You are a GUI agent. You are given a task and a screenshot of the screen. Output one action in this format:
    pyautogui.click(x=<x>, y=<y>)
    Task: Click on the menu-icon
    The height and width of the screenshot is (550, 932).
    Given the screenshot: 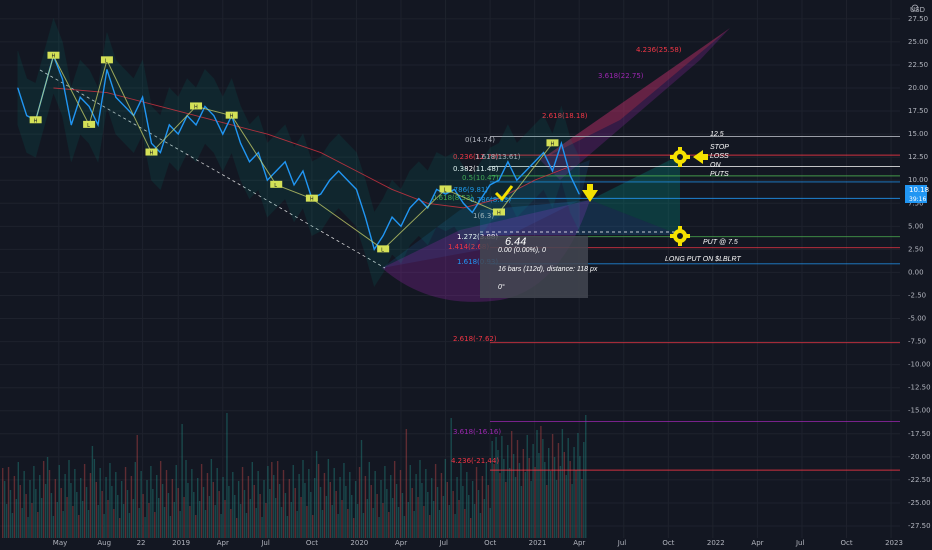 What is the action you would take?
    pyautogui.click(x=915, y=8)
    